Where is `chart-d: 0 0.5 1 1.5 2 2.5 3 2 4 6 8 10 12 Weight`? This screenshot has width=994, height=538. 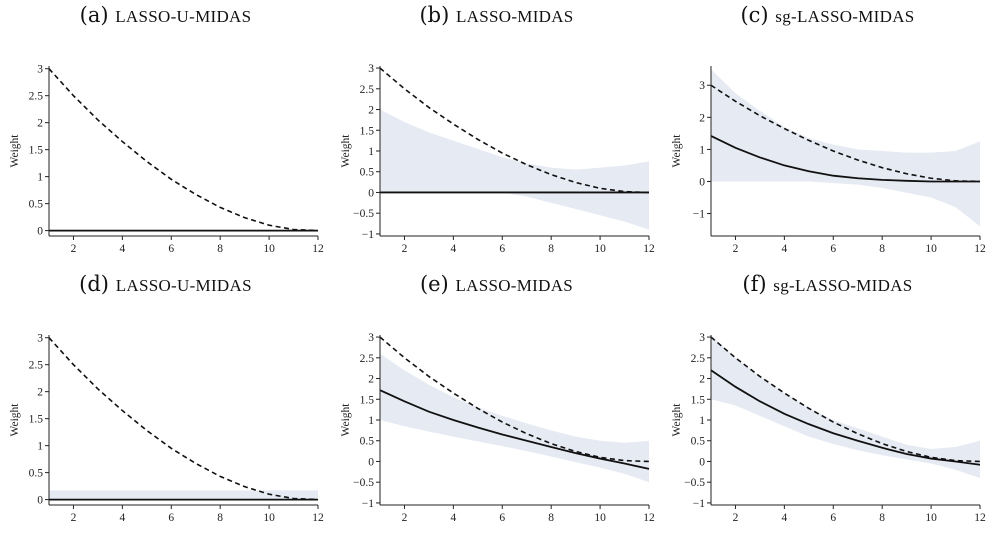
chart-d: 0 0.5 1 1.5 2 2.5 3 2 4 6 8 10 12 Weight is located at coordinates (166, 428).